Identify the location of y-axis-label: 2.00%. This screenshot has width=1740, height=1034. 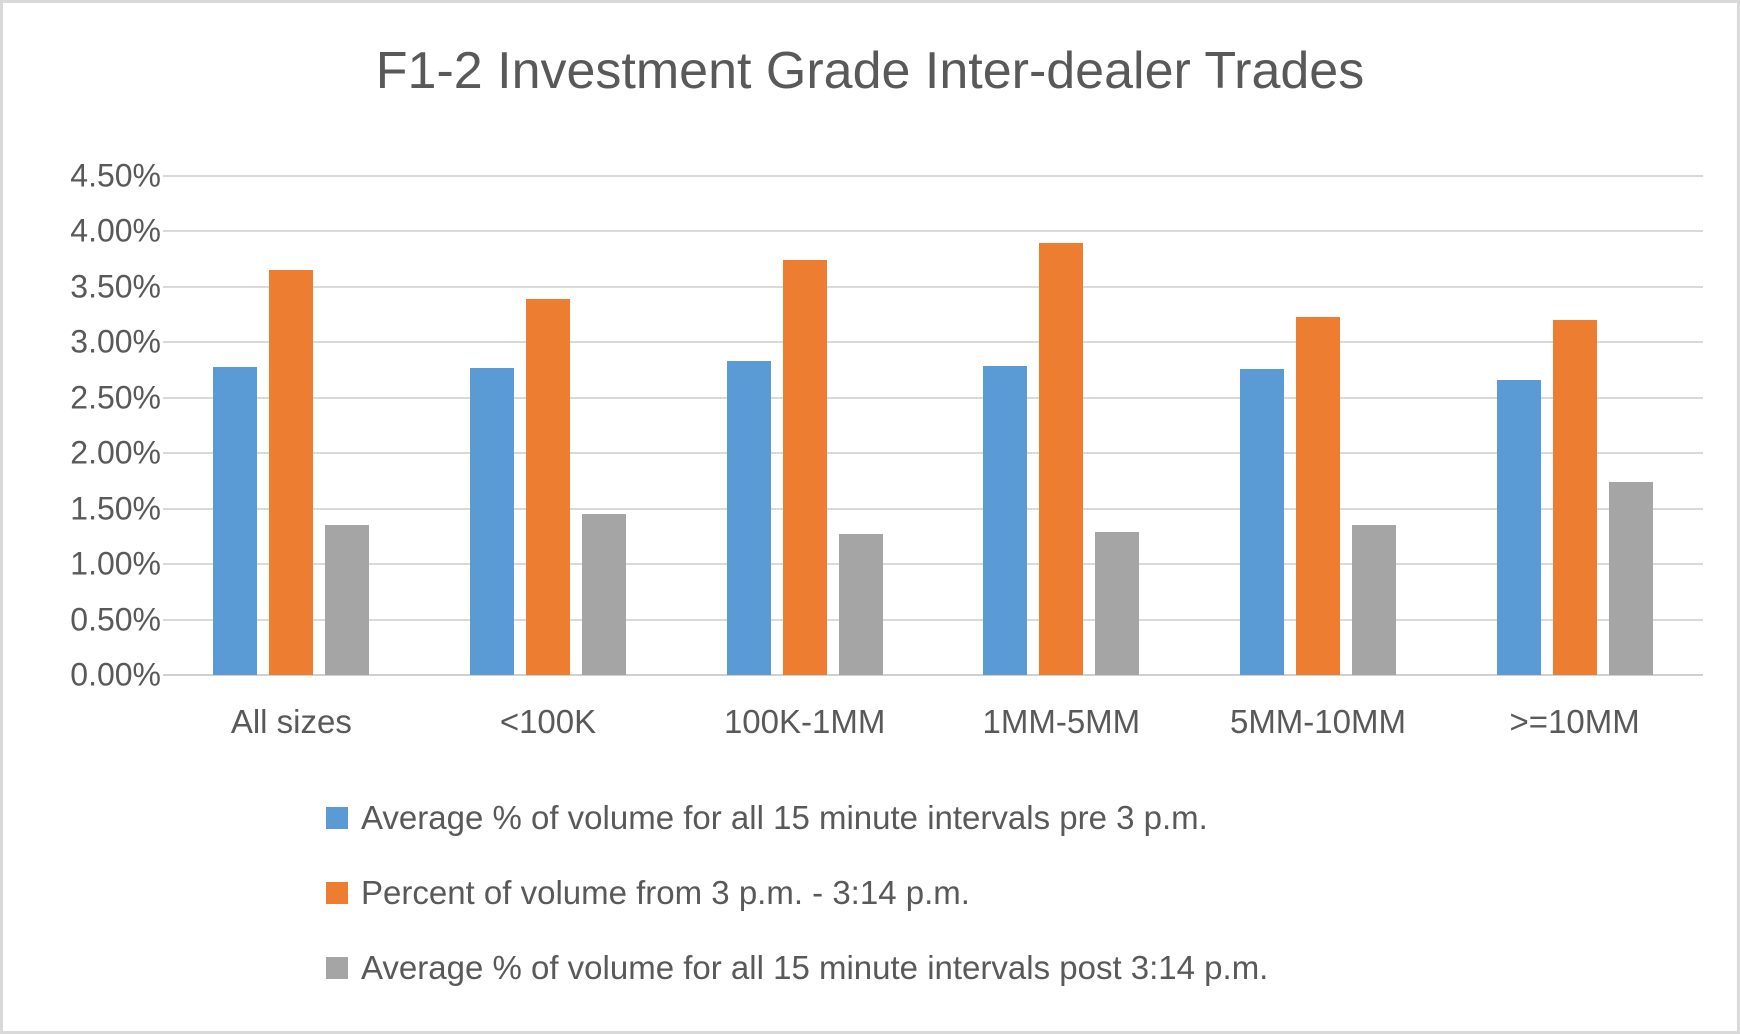
(115, 452).